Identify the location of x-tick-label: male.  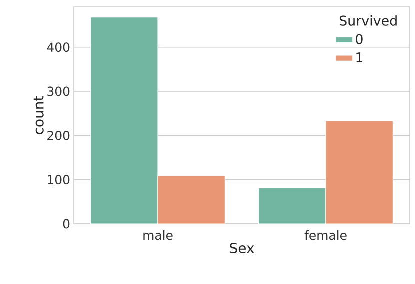
(158, 235).